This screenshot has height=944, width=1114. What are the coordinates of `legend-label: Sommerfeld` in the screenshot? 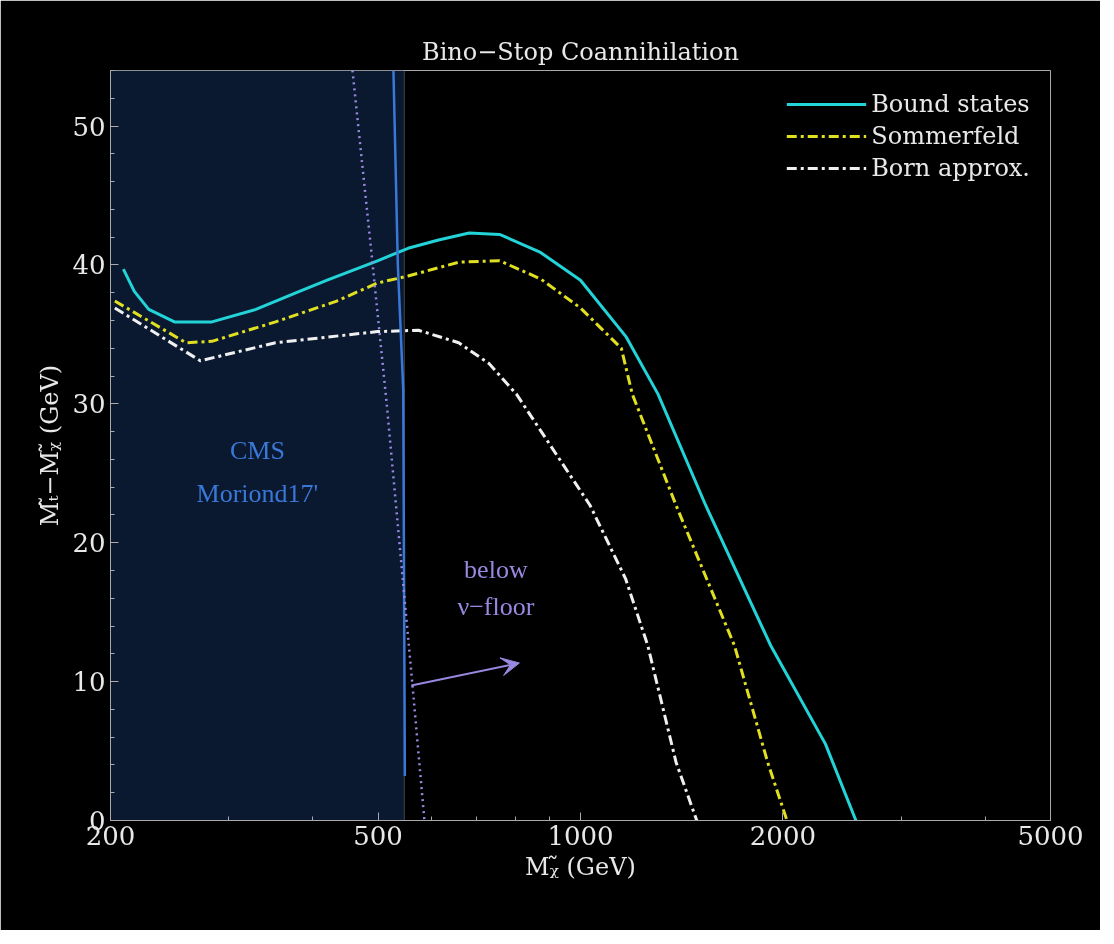 It's located at (945, 136).